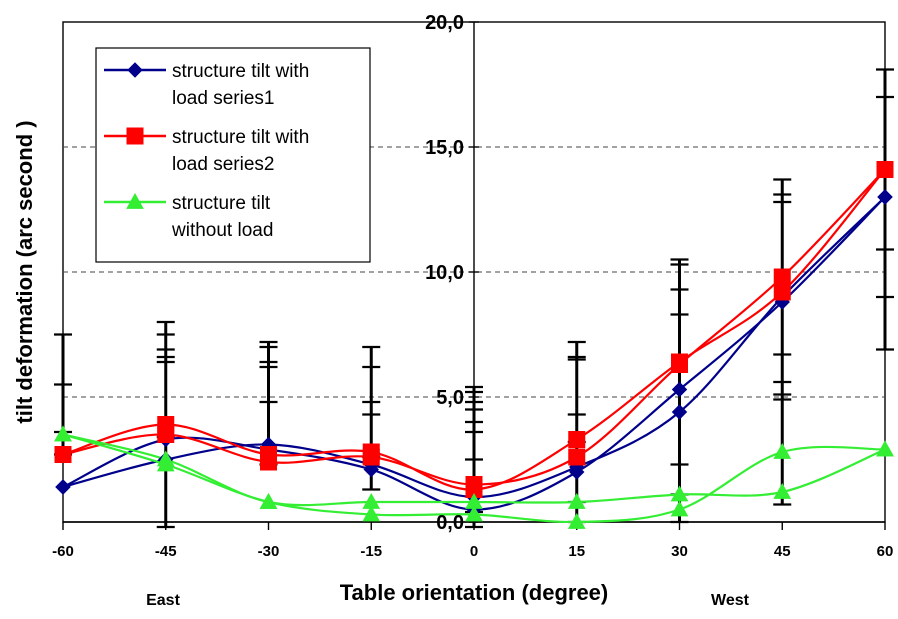  Describe the element at coordinates (24, 271) in the screenshot. I see `y-axis-label: tilt deformation (arc second )` at that location.